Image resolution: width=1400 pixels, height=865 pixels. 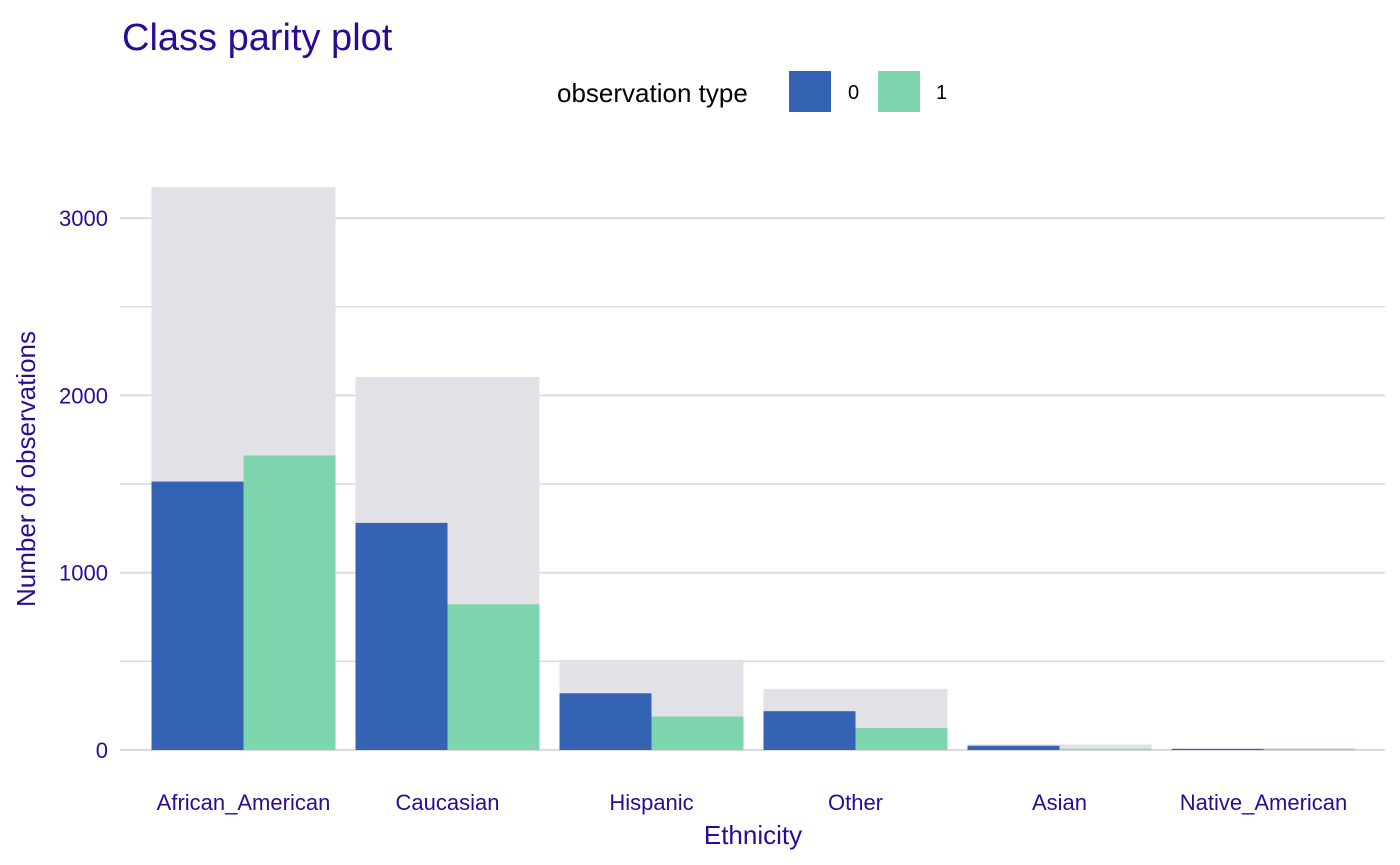 What do you see at coordinates (257, 38) in the screenshot?
I see `chart-title: Class parity plot` at bounding box center [257, 38].